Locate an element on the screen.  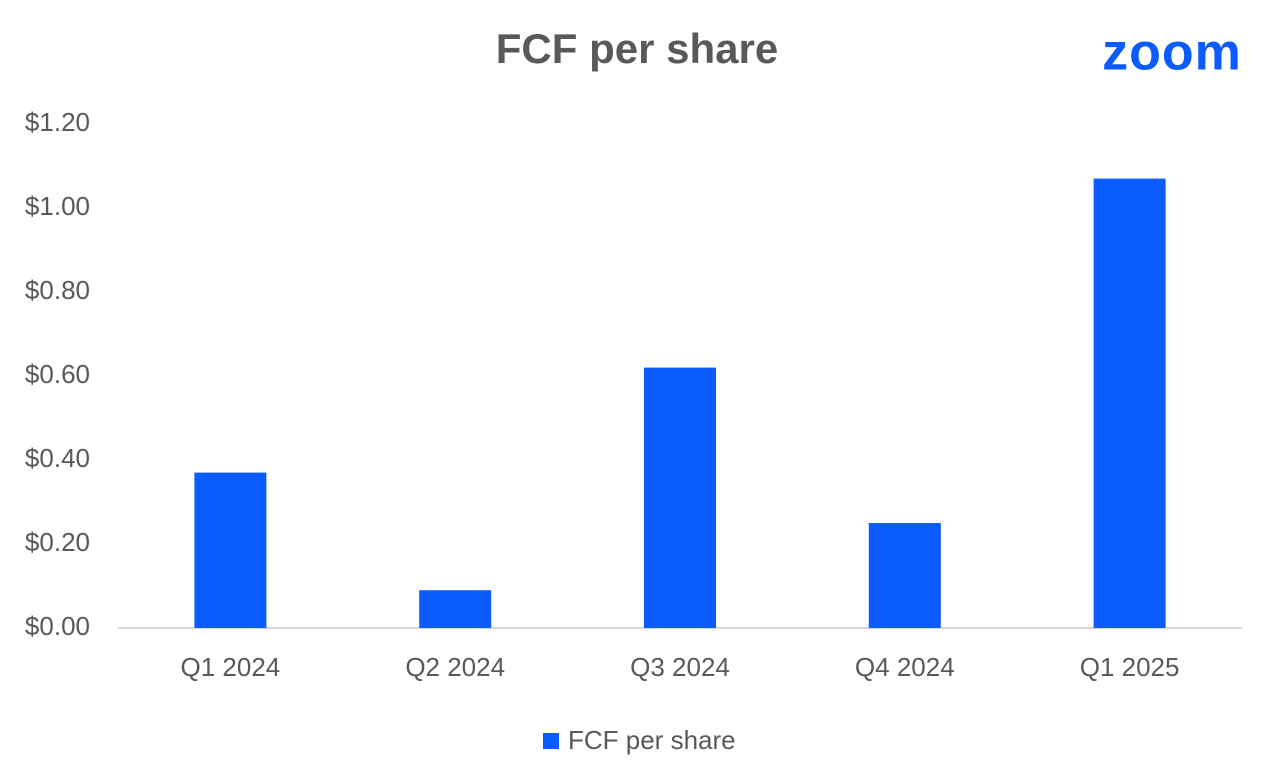
legend-label: FCF per share is located at coordinates (652, 740).